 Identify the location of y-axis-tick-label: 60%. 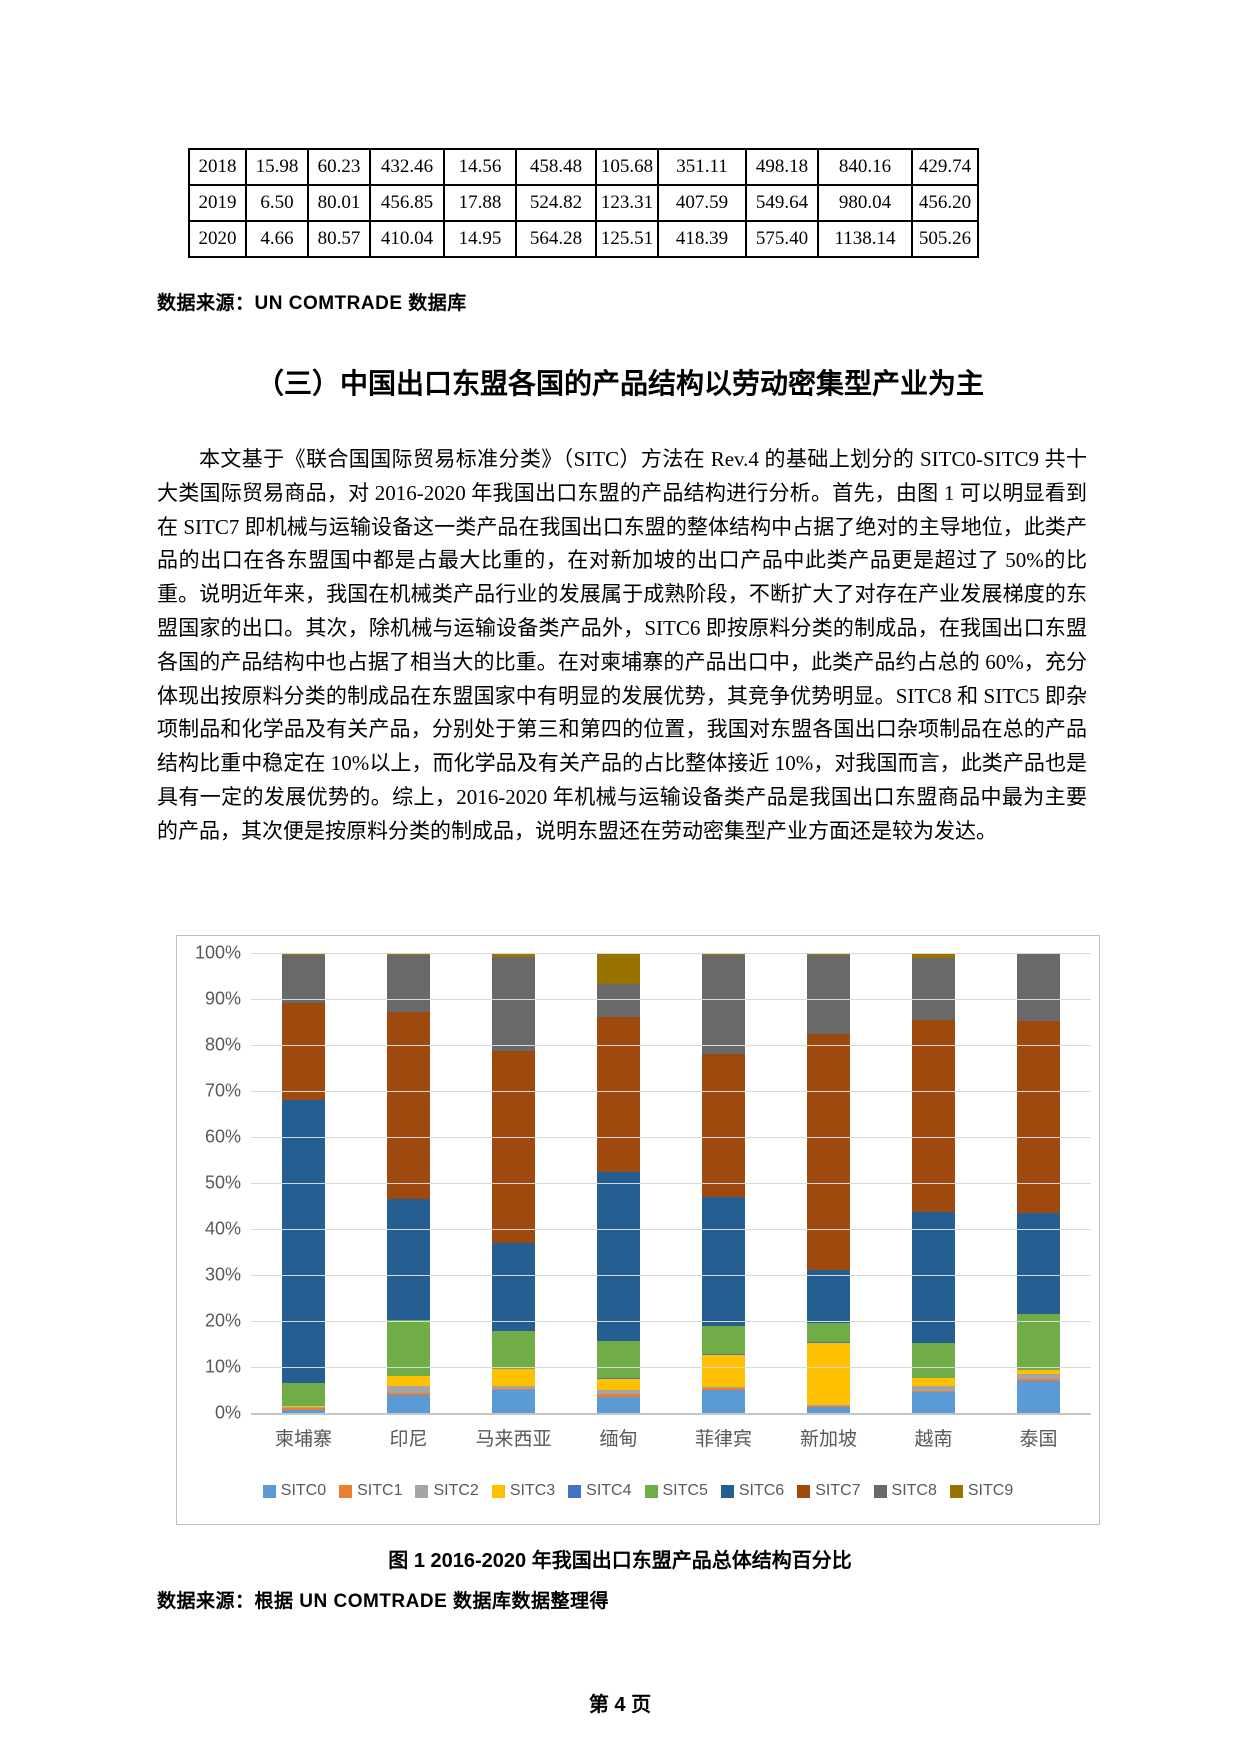
(222, 1136).